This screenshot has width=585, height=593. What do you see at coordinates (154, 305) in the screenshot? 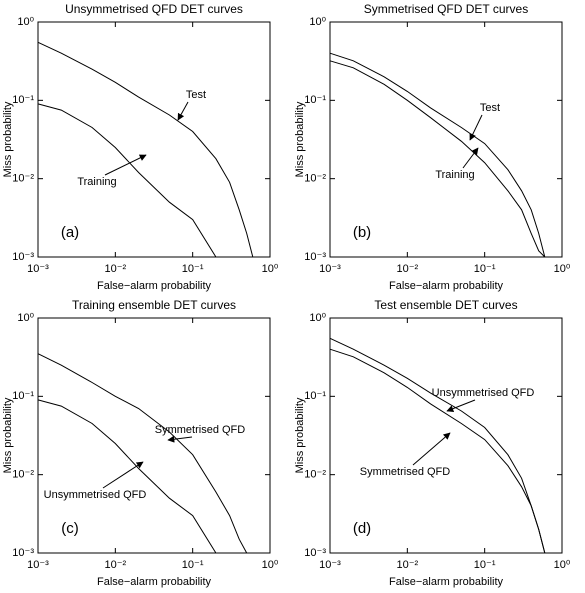
I see `chart-title: Training ensemble DET curves` at bounding box center [154, 305].